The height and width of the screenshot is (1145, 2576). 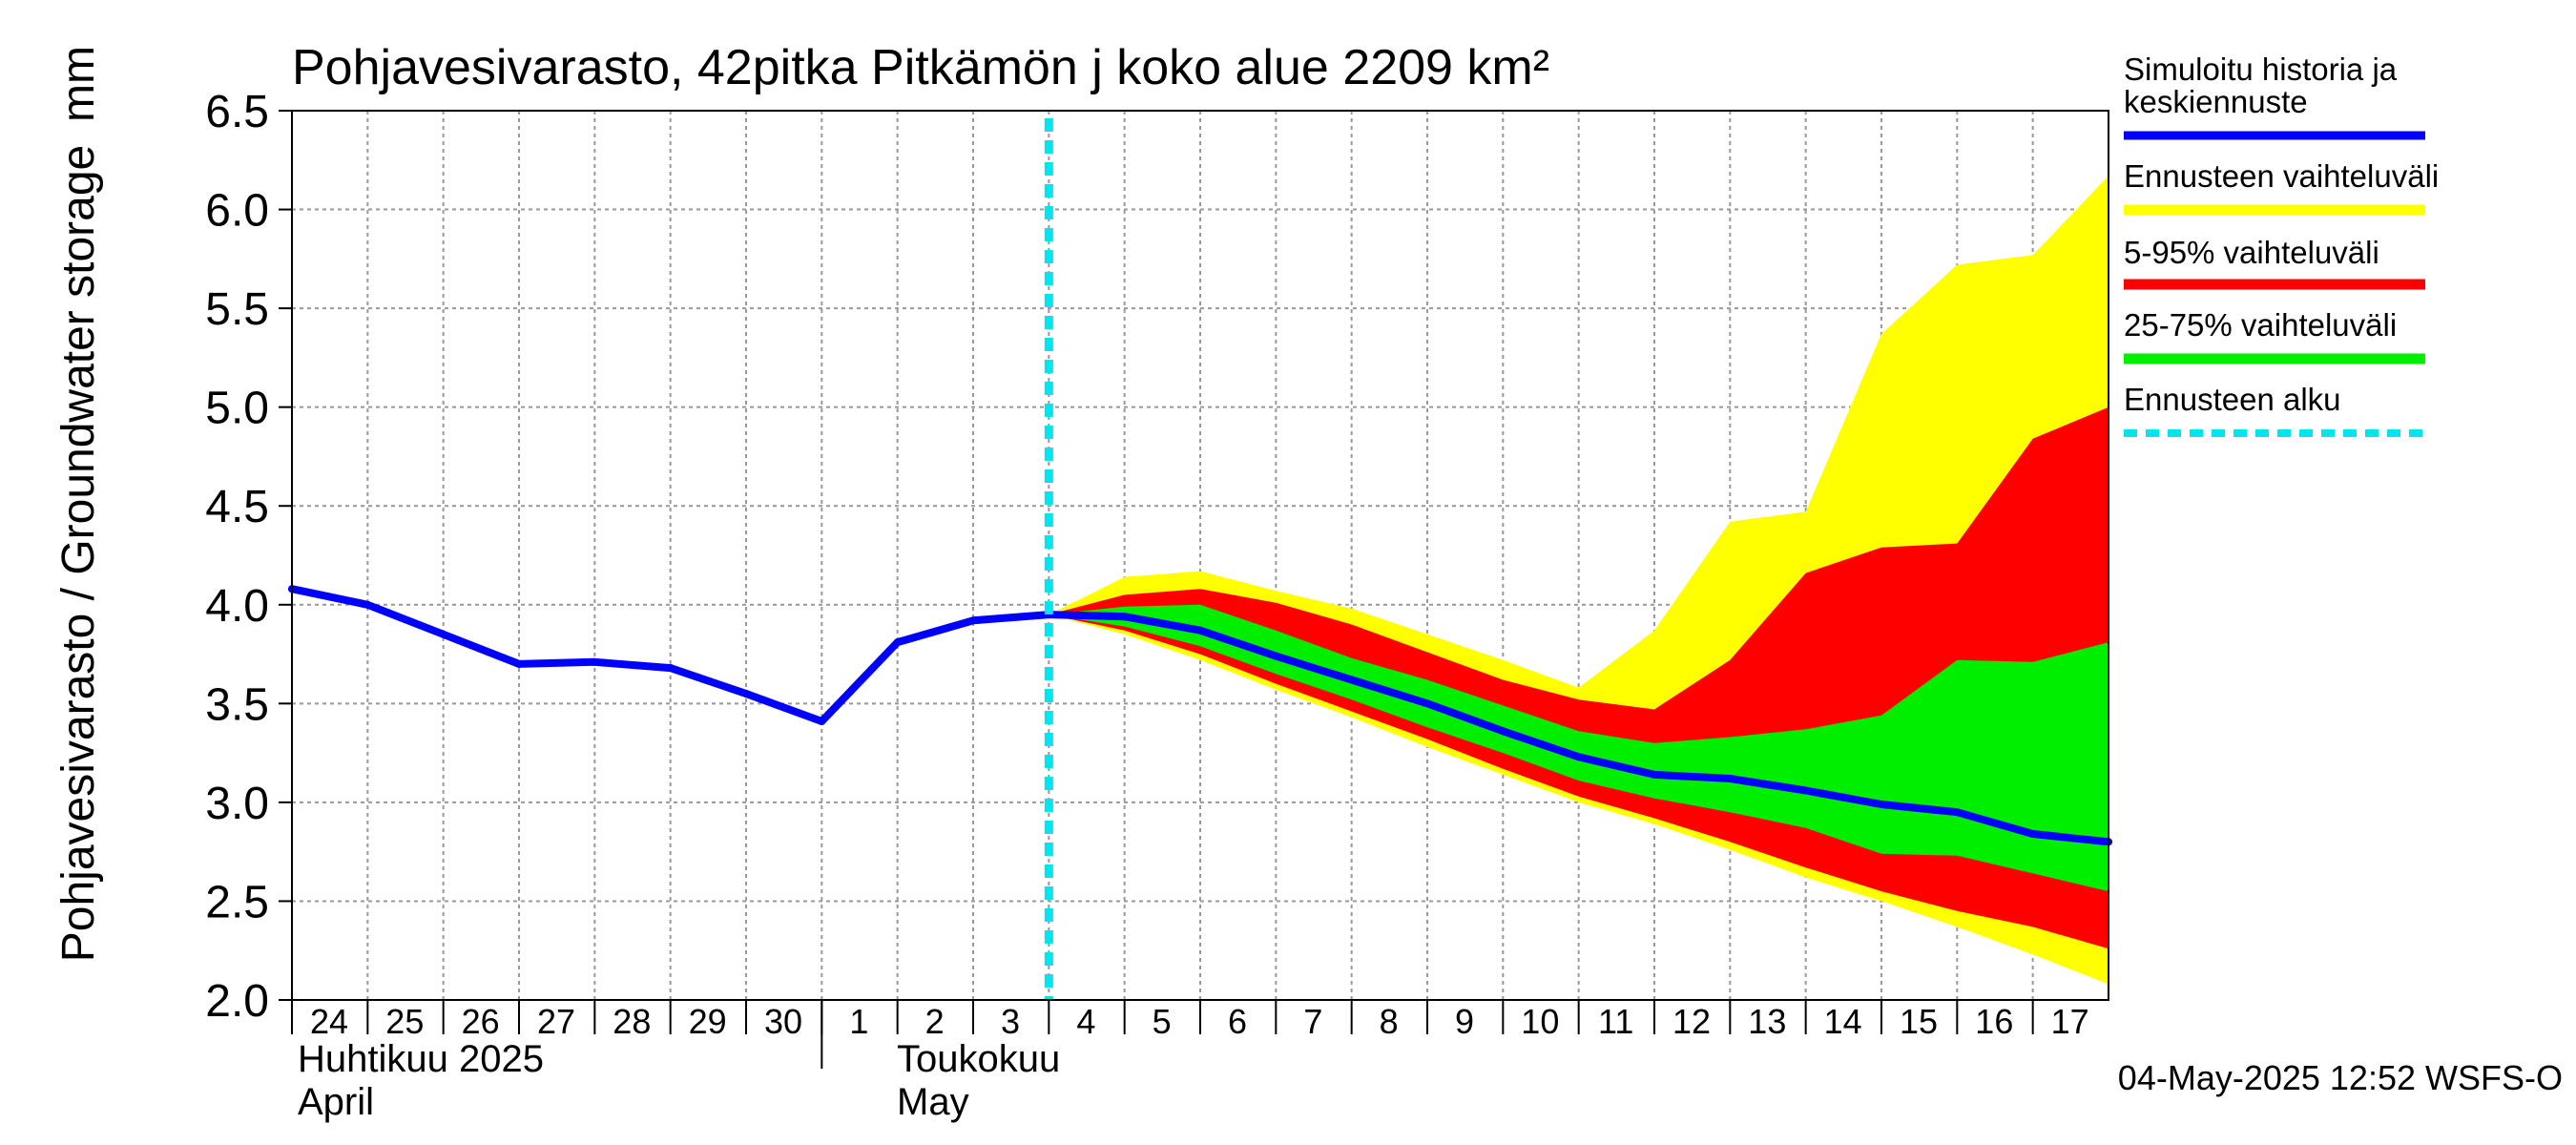 I want to click on x-tick-label: 13, so click(x=1767, y=1022).